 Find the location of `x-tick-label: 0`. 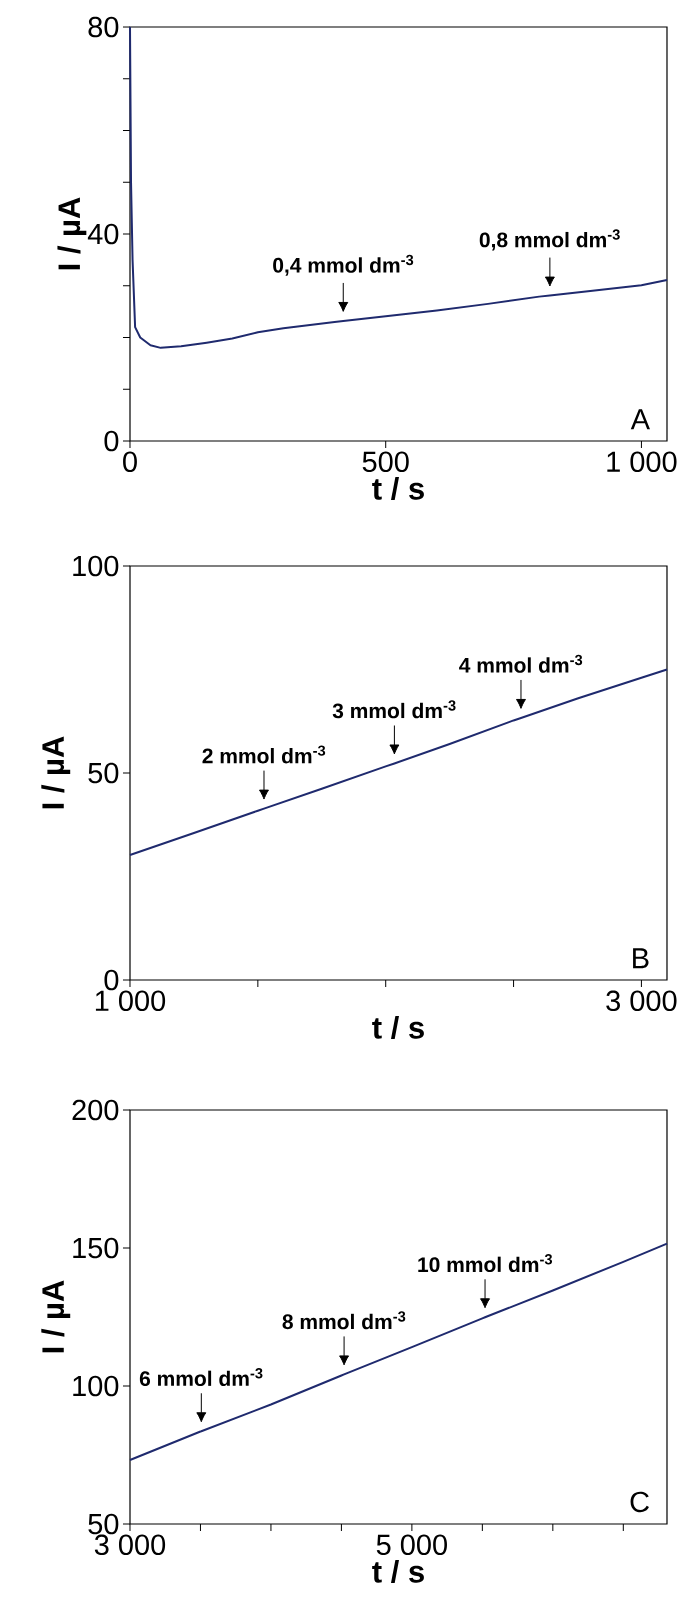

x-tick-label: 0 is located at coordinates (130, 462).